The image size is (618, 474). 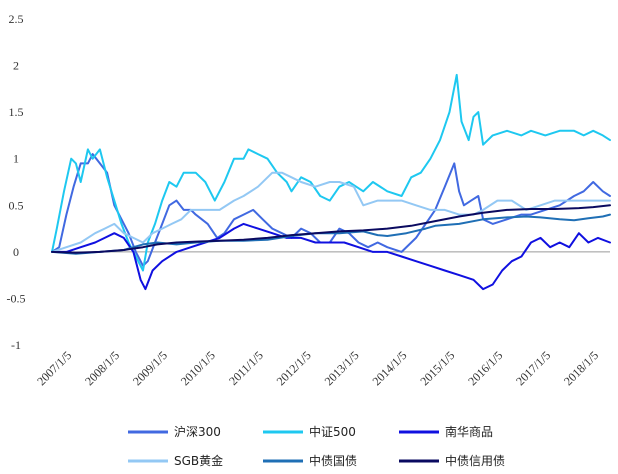 I want to click on y-tick-label: -1, so click(x=16, y=345).